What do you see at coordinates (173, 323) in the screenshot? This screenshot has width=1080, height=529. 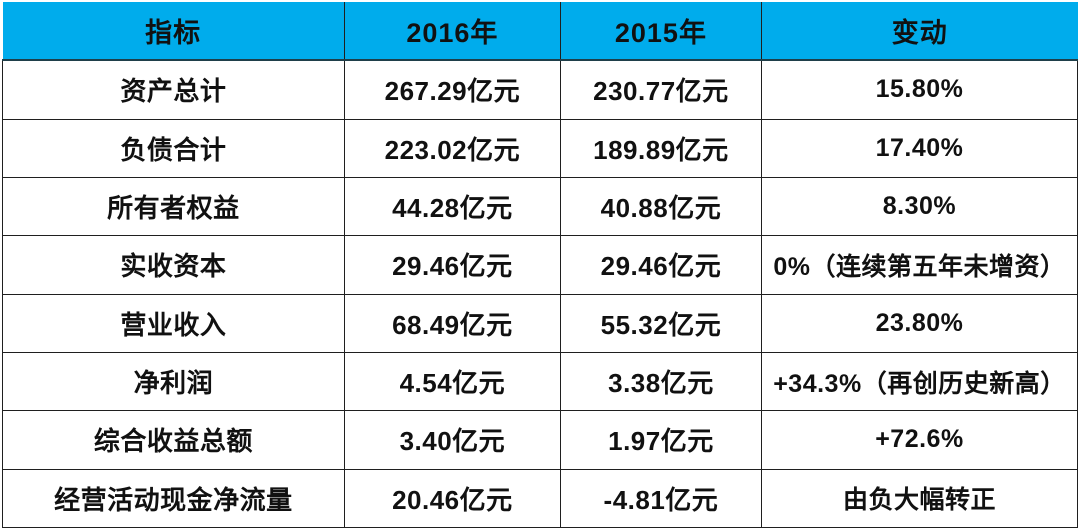 I see `cell-indicator: 营业收入` at bounding box center [173, 323].